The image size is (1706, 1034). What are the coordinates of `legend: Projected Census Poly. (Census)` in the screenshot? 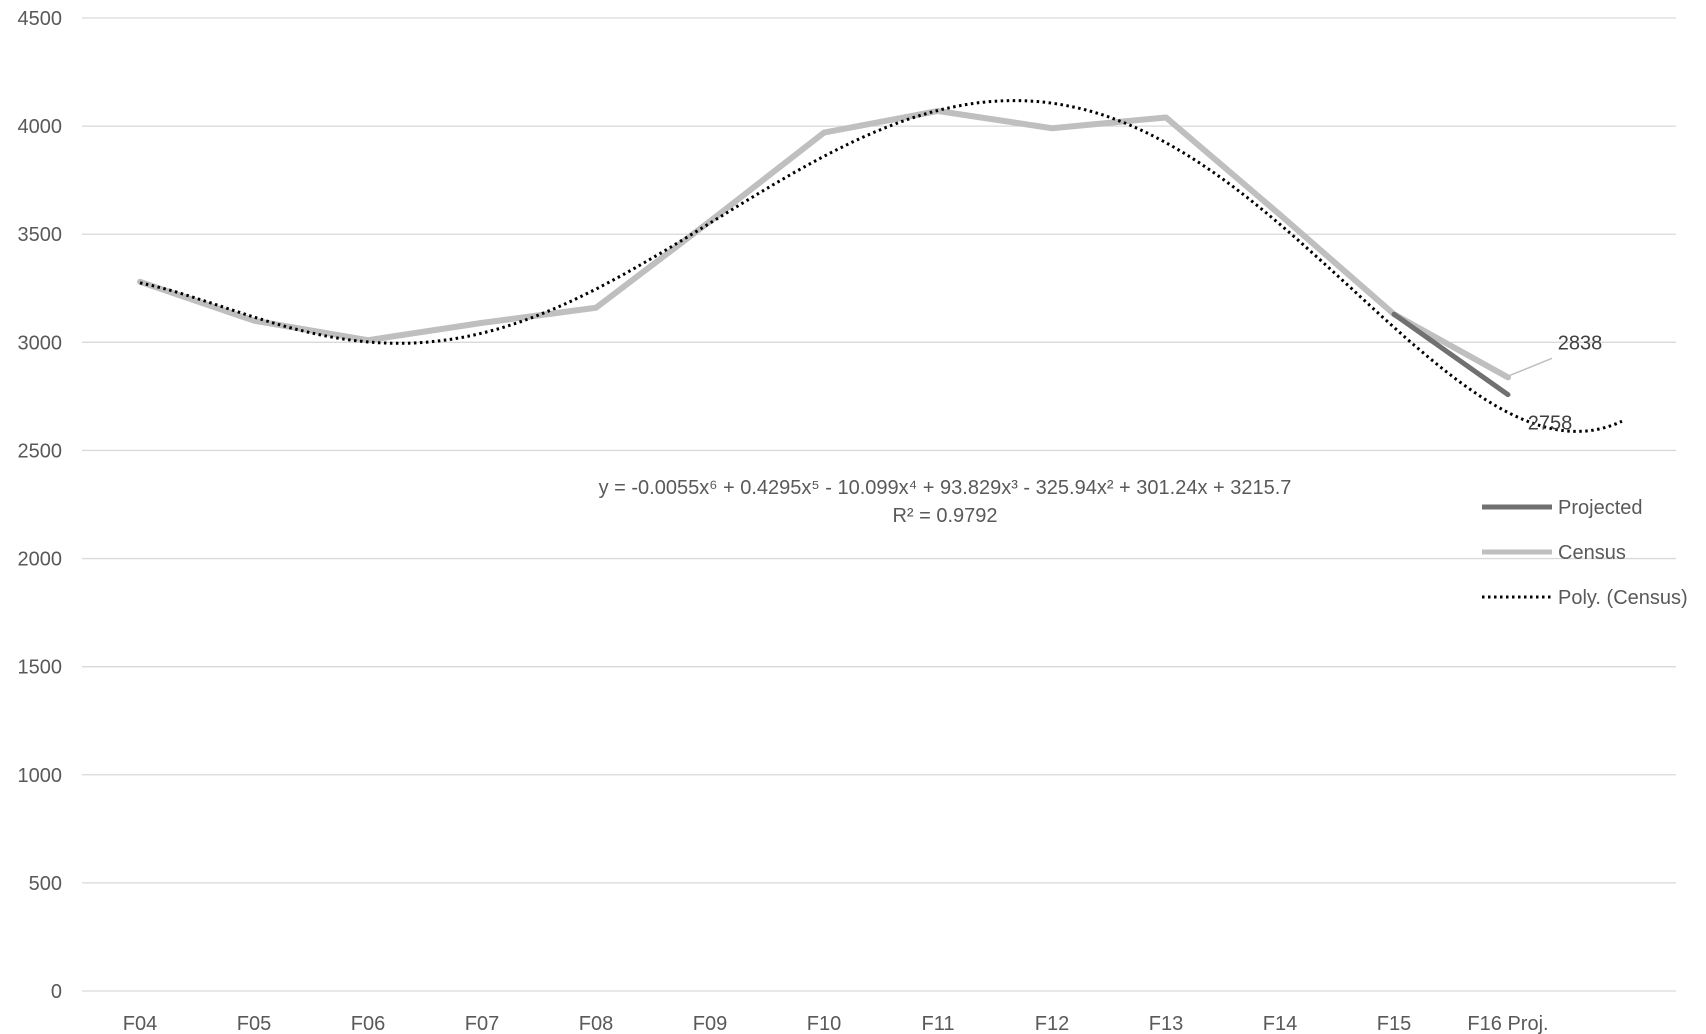 It's located at (1585, 553).